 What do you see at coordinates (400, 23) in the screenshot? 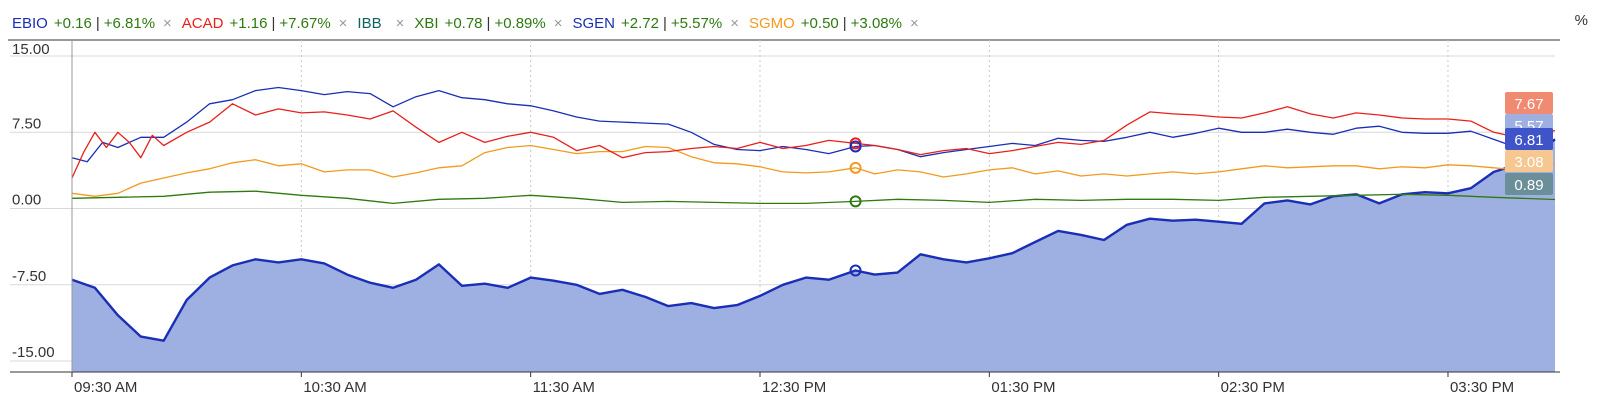
I see `remove-ibb-icon: ×` at bounding box center [400, 23].